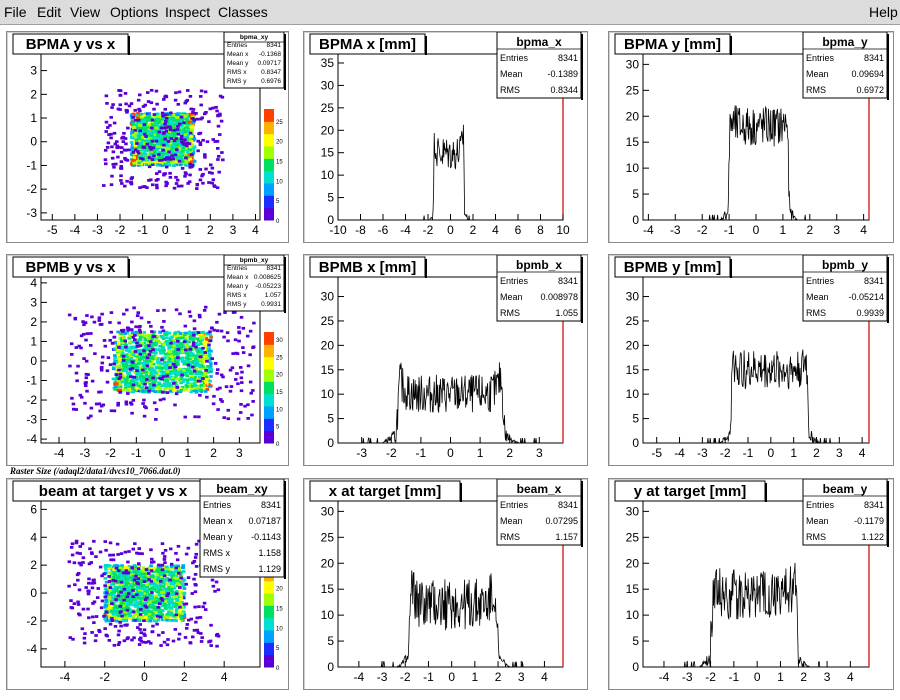 This screenshot has width=900, height=700. Describe the element at coordinates (328, 563) in the screenshot. I see `y-tick-label: 20` at that location.